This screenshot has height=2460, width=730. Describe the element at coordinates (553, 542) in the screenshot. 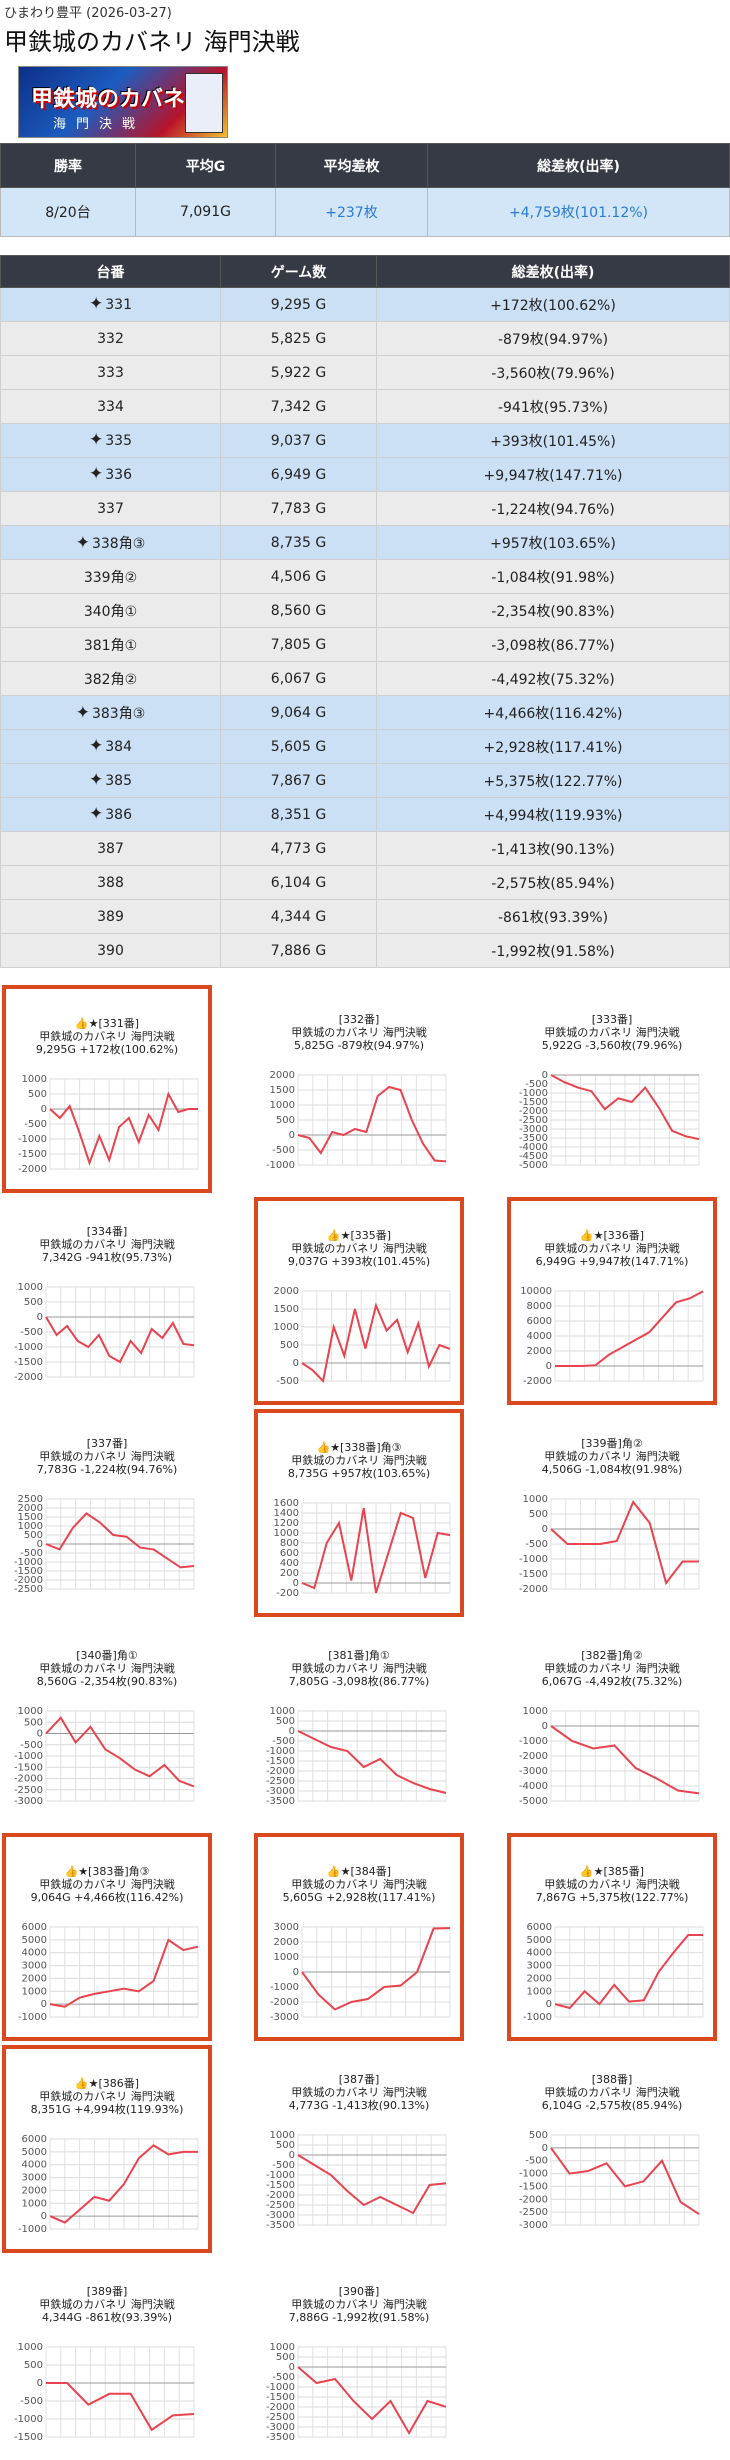

I see `diff-cell: +957枚(103.65%)` at that location.